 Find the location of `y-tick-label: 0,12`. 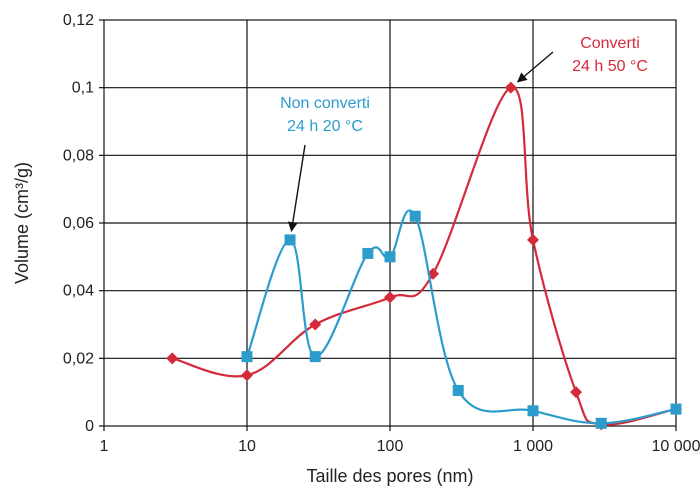

y-tick-label: 0,12 is located at coordinates (78, 20).